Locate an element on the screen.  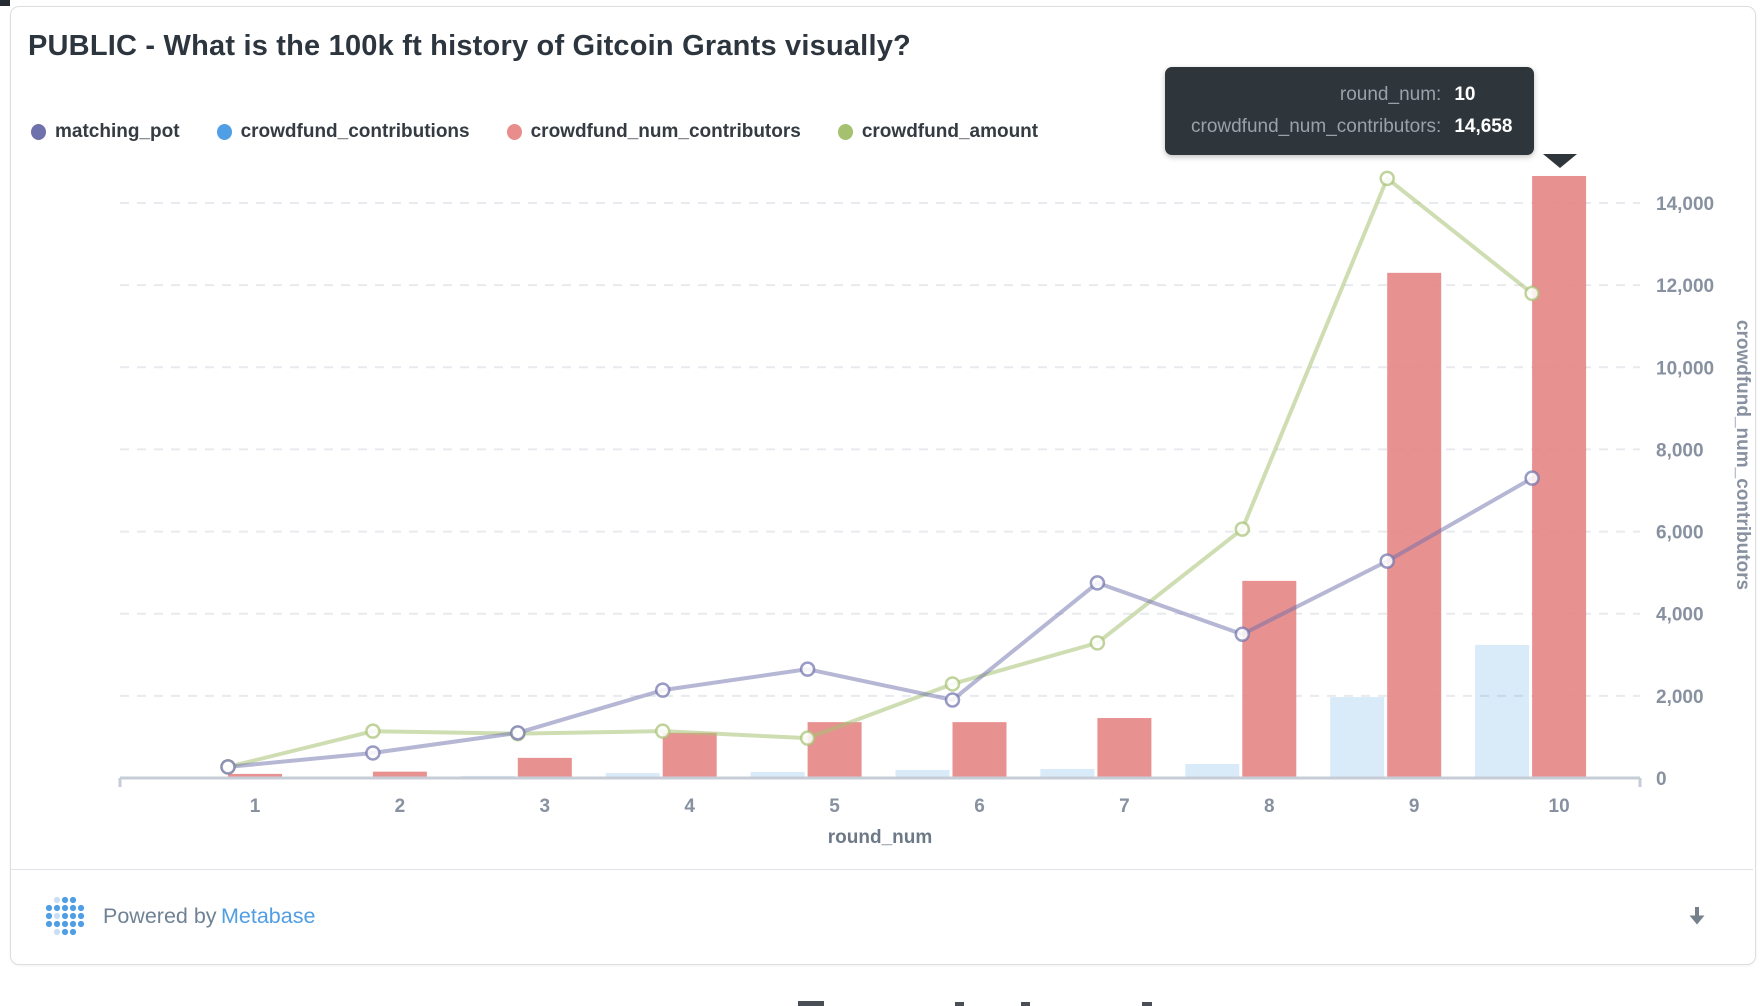
tooltip-row-value: 10 is located at coordinates (1465, 94).